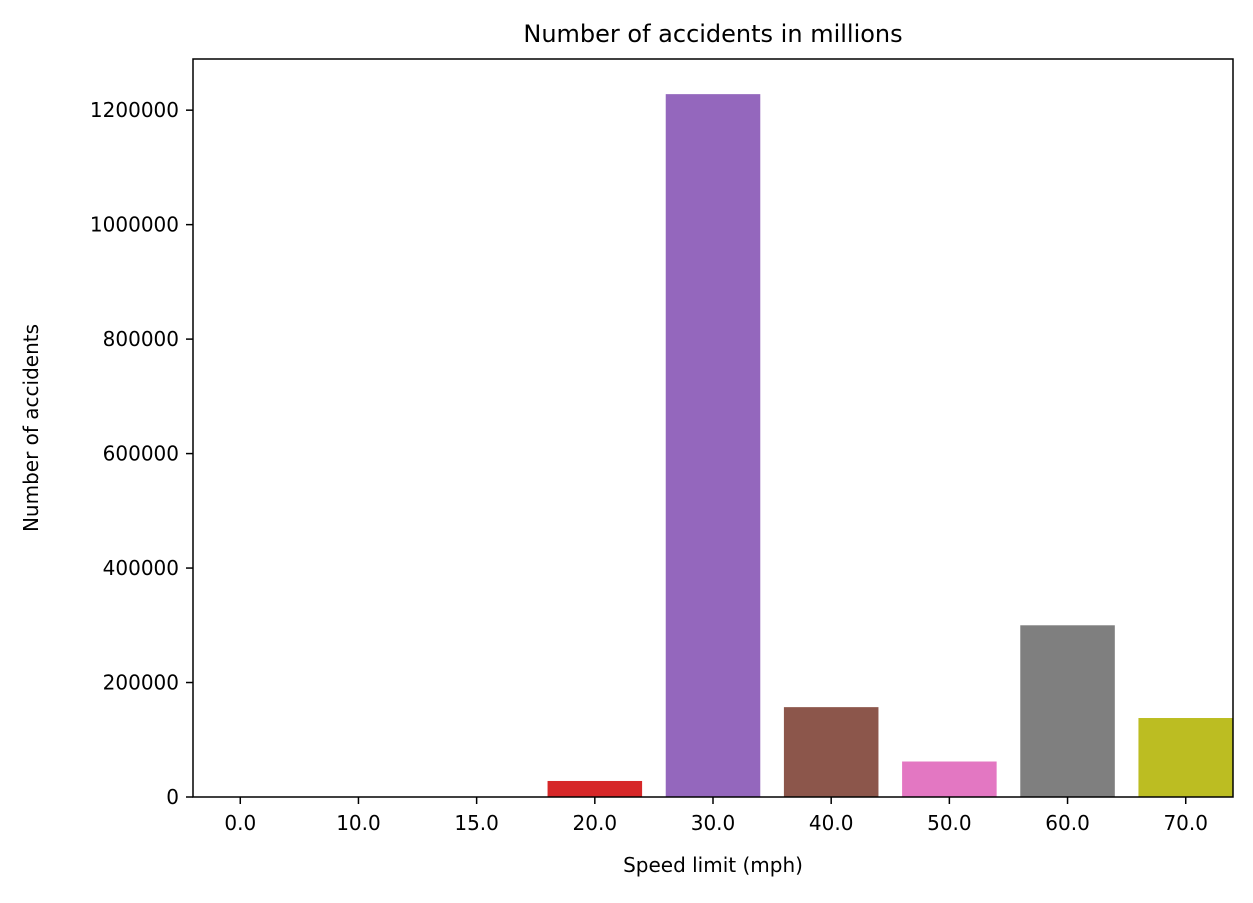 This screenshot has width=1253, height=903. I want to click on x-tick-label: 20.0, so click(595, 823).